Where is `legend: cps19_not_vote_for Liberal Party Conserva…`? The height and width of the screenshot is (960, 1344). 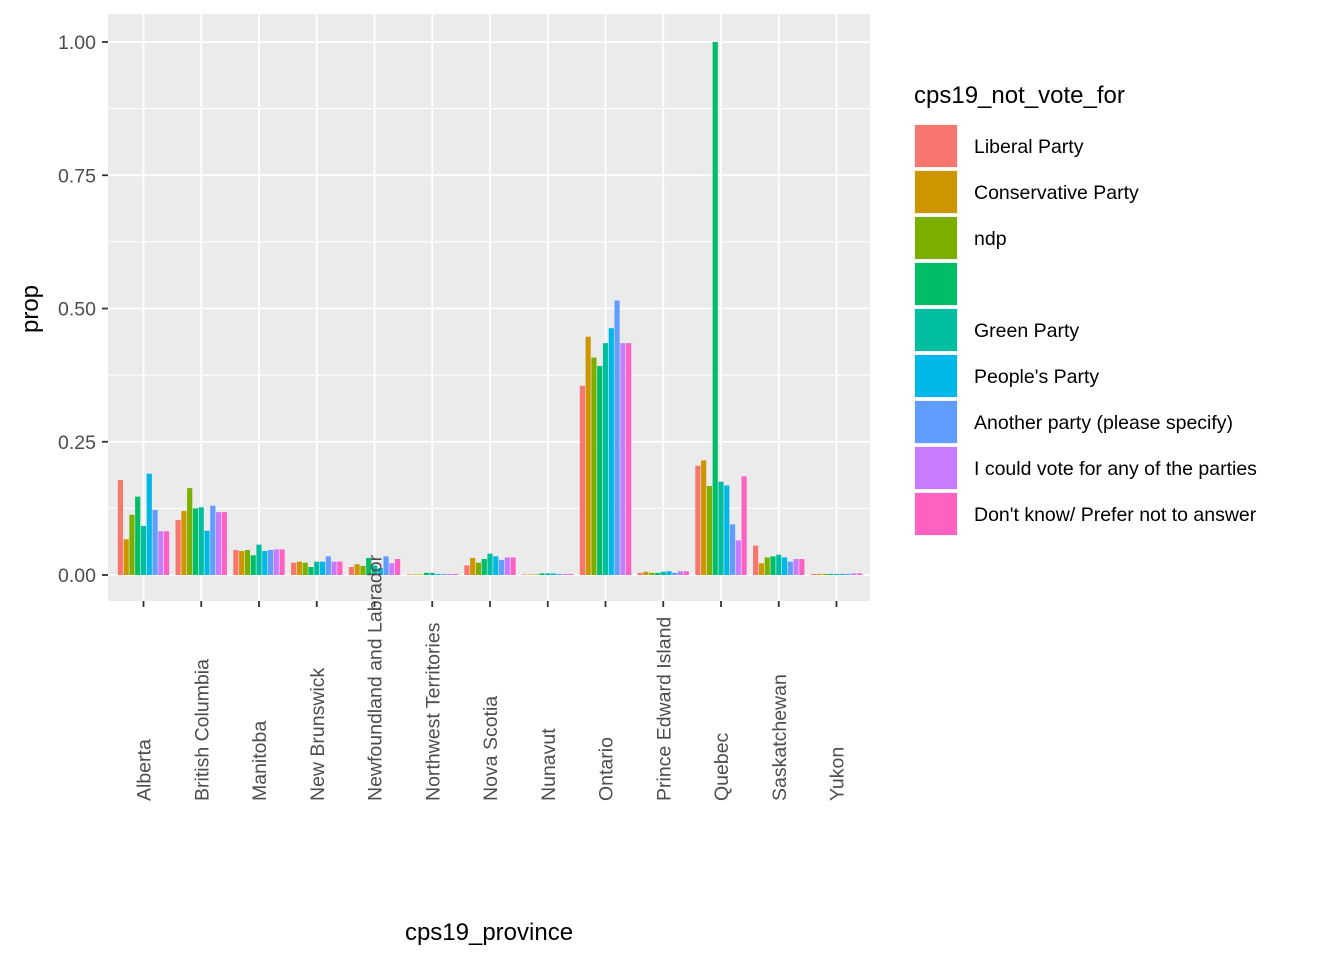
legend: cps19_not_vote_for Liberal Party Conserva… is located at coordinates (1085, 309).